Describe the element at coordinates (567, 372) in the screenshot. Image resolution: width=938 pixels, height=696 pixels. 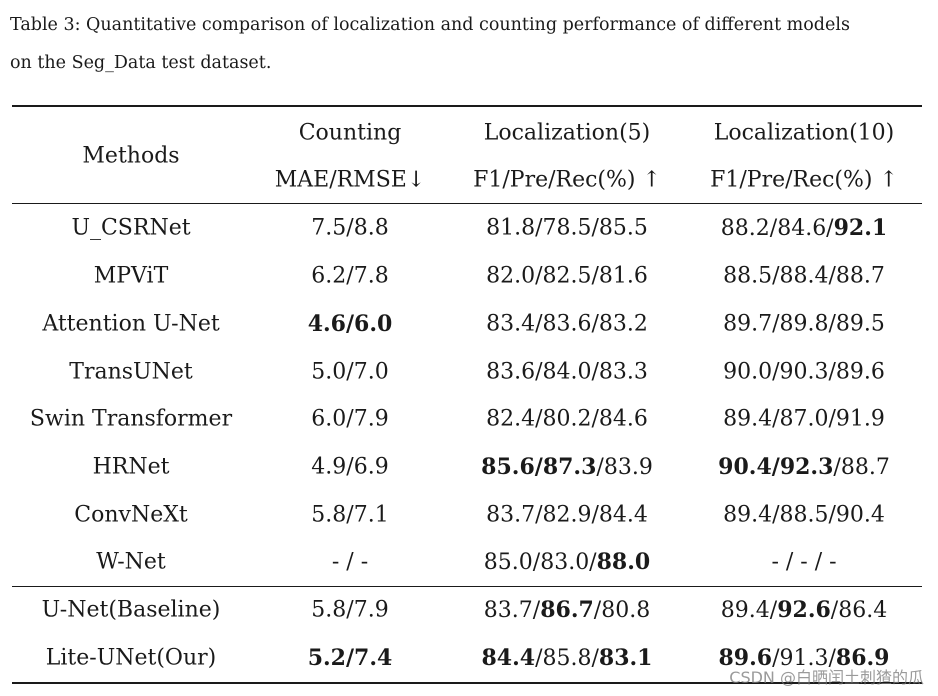
I see `loc5-cell: 83.6/84.0/83.3` at that location.